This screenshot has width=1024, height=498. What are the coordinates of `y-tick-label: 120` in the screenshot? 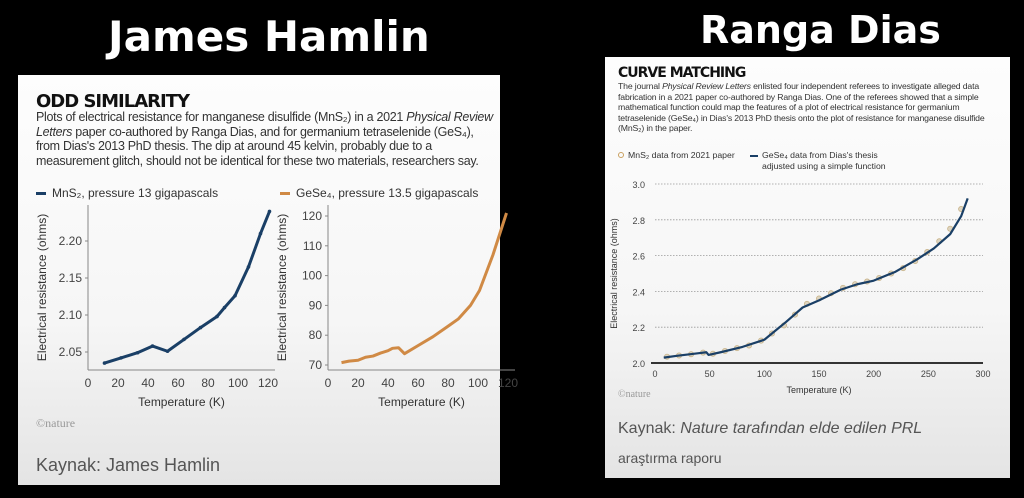 It's located at (312, 216).